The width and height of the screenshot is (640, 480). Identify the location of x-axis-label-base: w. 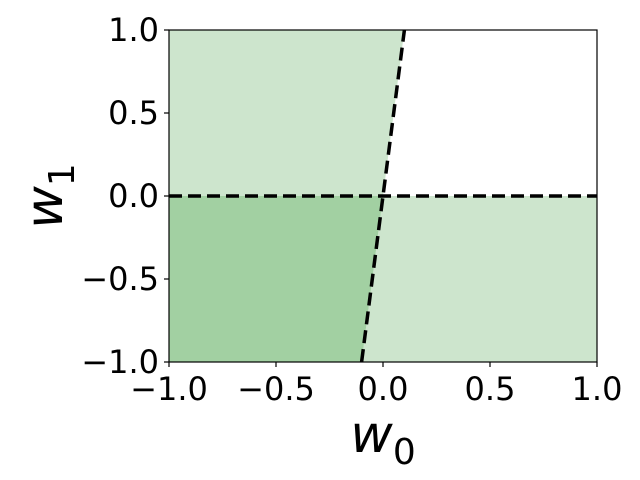
(371, 435).